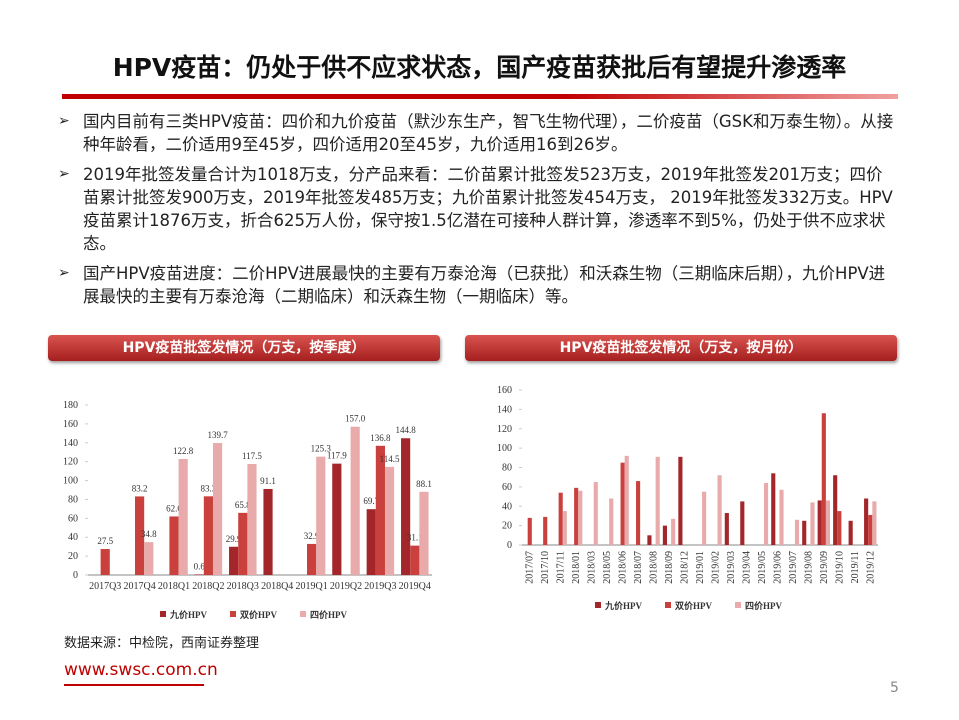 This screenshot has height=720, width=959. What do you see at coordinates (415, 538) in the screenshot?
I see `value-label: 31.1` at bounding box center [415, 538].